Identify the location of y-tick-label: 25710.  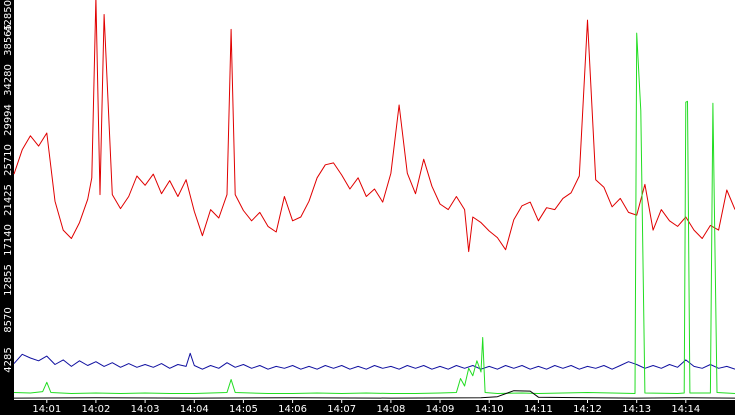
(8, 160).